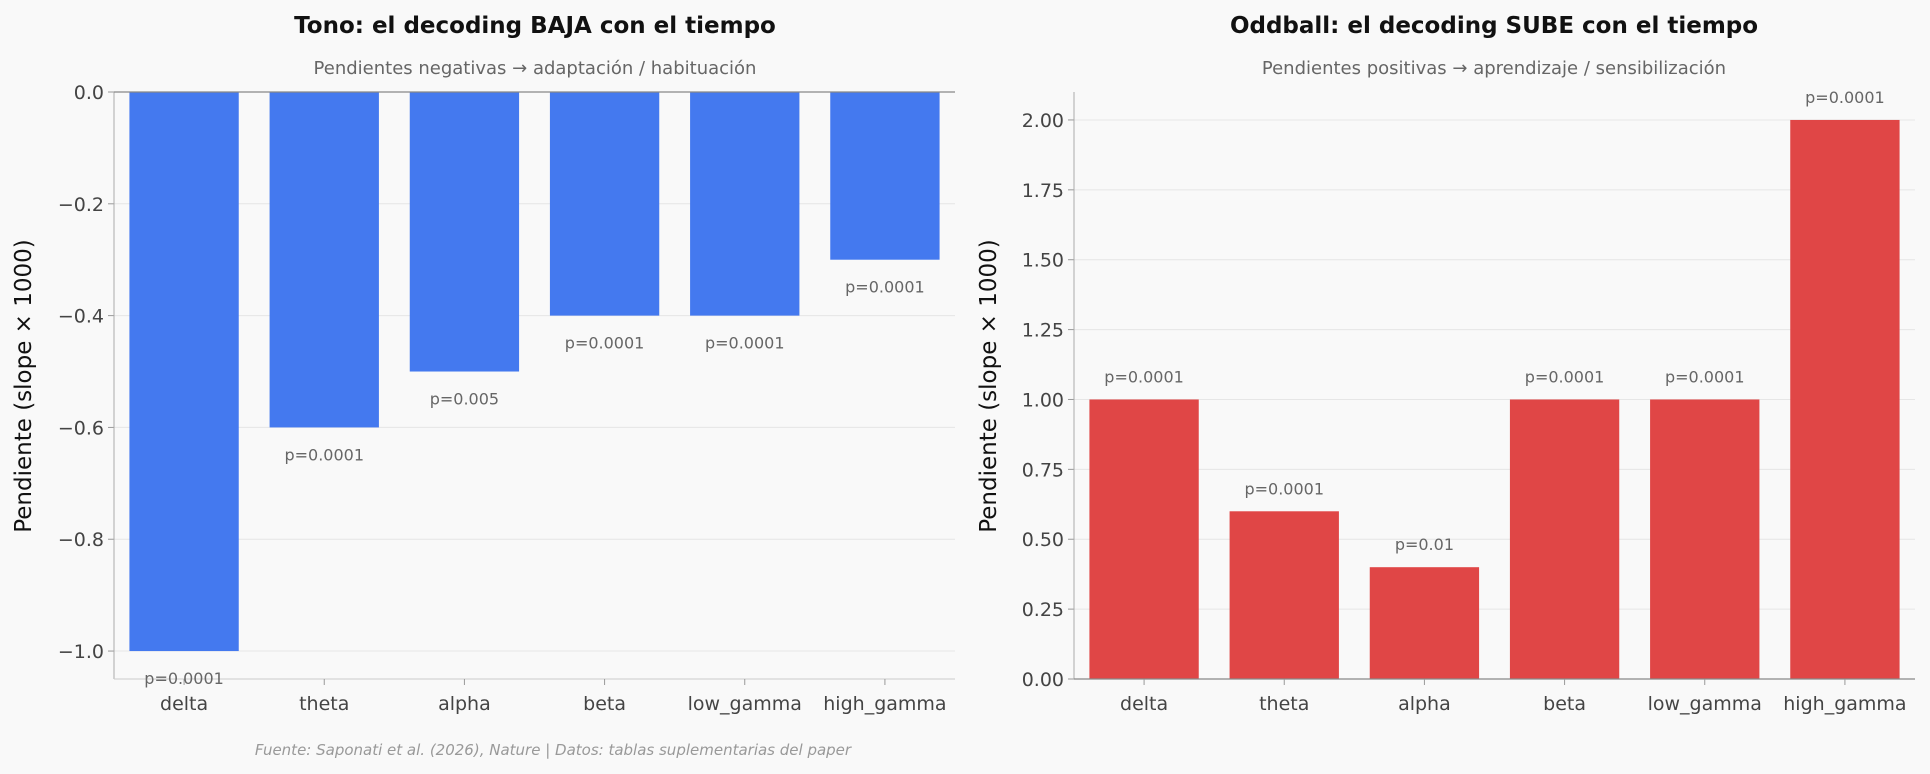 This screenshot has width=1930, height=774. I want to click on y-tick-label: 1.75, so click(1043, 191).